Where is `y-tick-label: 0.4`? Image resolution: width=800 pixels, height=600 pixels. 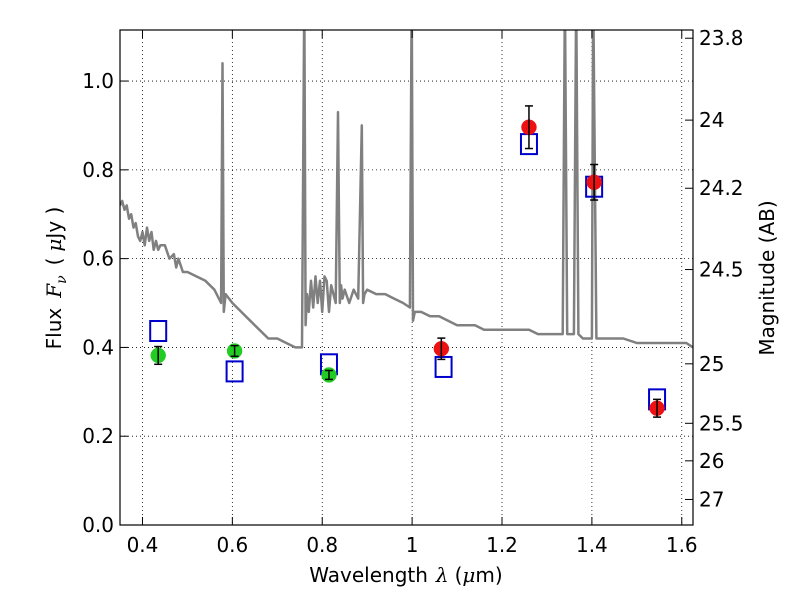 y-tick-label: 0.4 is located at coordinates (98, 347).